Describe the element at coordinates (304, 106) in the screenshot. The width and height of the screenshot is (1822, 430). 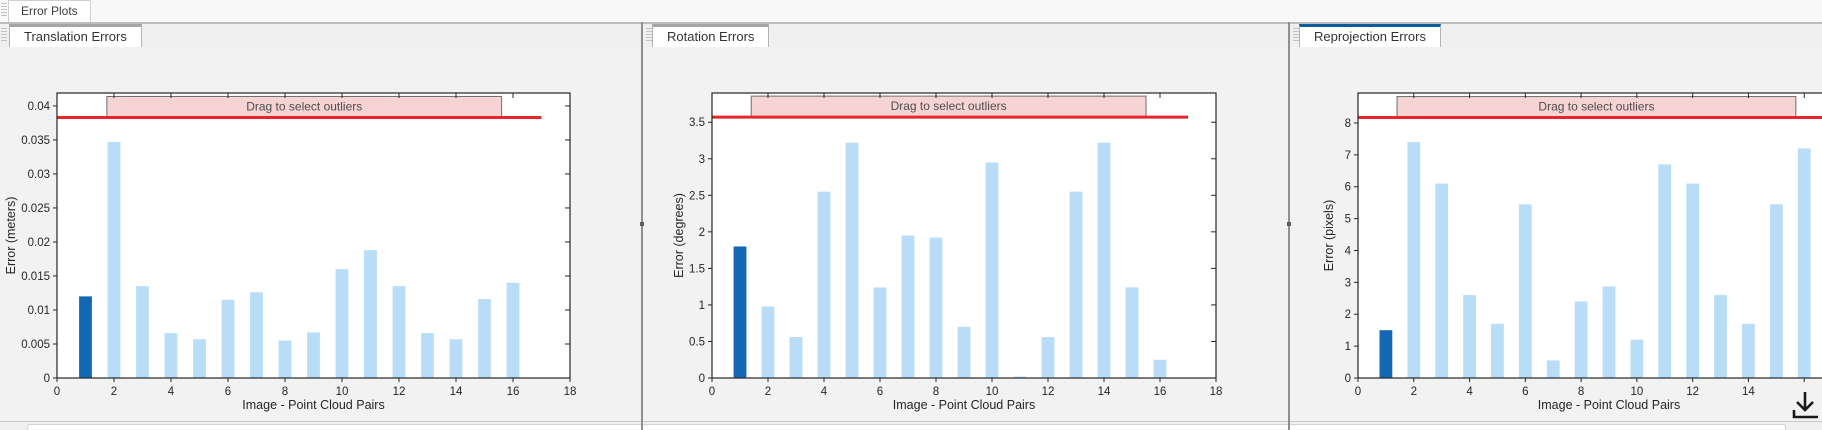
I see `band-label: Drag to select outliers` at that location.